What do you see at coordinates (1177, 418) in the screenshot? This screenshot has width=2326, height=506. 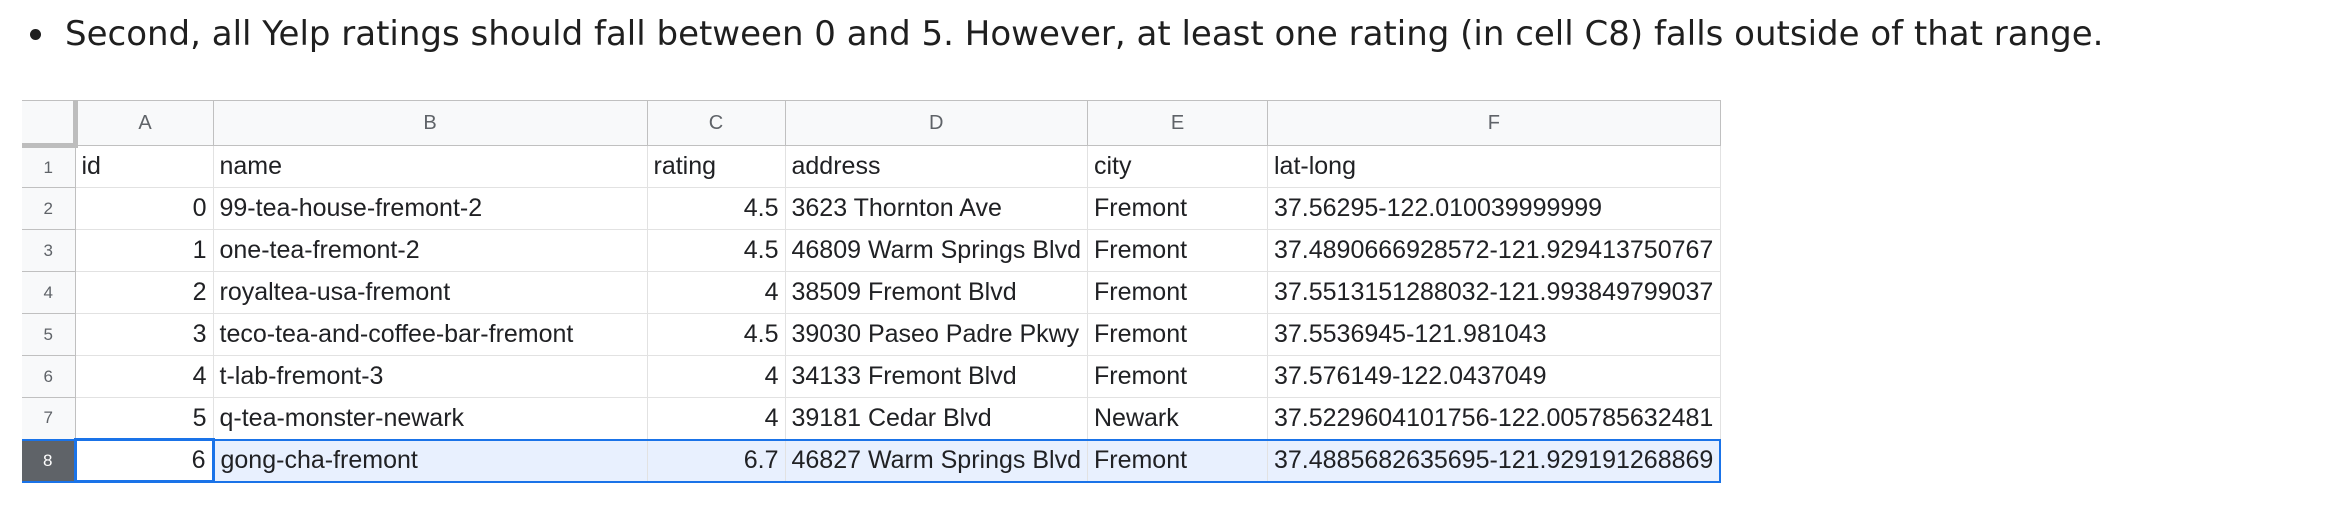 I see `cell: Newark` at bounding box center [1177, 418].